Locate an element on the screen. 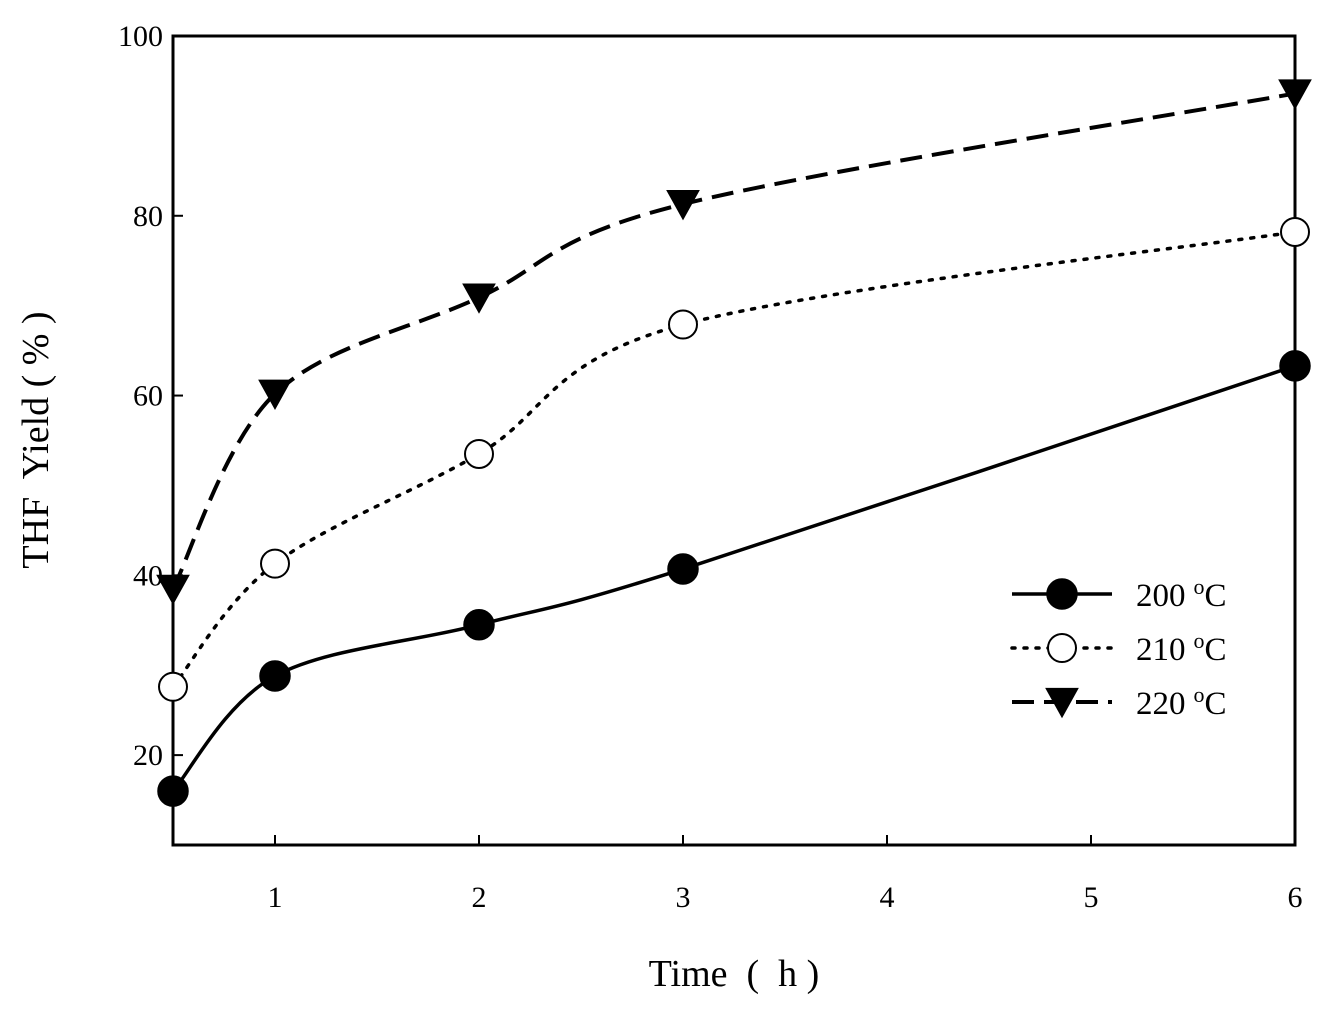 Image resolution: width=1323 pixels, height=1014 pixels. x-tick-label: 1 is located at coordinates (275, 897).